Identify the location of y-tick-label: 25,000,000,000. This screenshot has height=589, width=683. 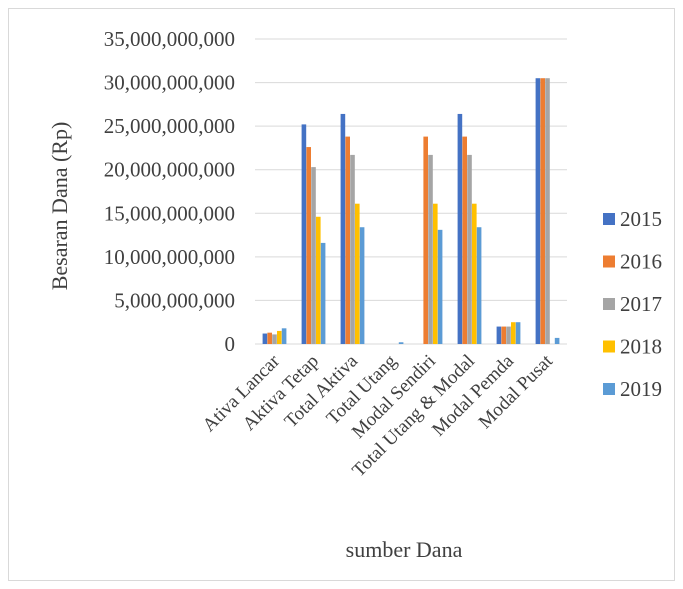
(169, 126).